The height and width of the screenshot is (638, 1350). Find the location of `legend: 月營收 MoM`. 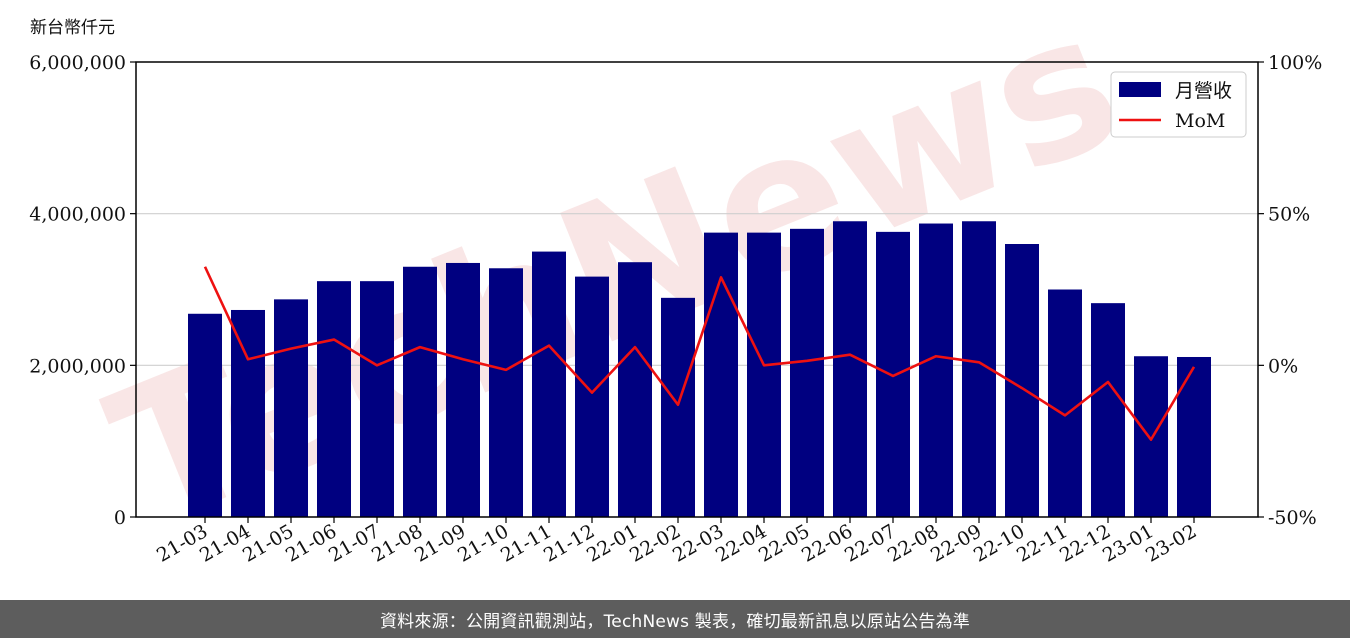

legend: 月營收 MoM is located at coordinates (1178, 104).